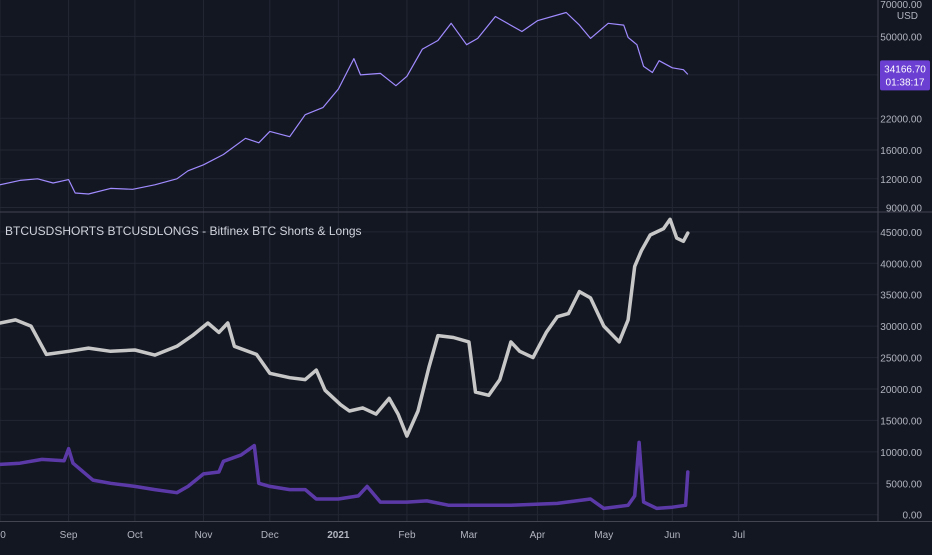 The height and width of the screenshot is (555, 932). Describe the element at coordinates (901, 264) in the screenshot. I see `indicator-tick-label: 40000.00` at that location.